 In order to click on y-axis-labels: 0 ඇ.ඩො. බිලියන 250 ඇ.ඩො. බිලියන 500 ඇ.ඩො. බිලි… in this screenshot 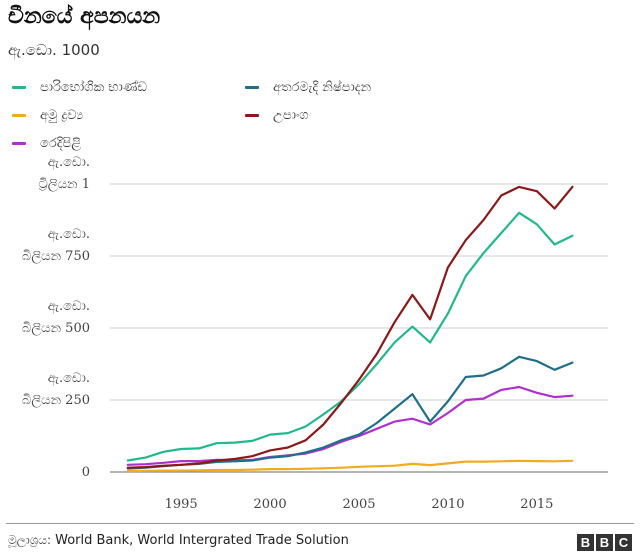, I will do `click(56, 317)`.